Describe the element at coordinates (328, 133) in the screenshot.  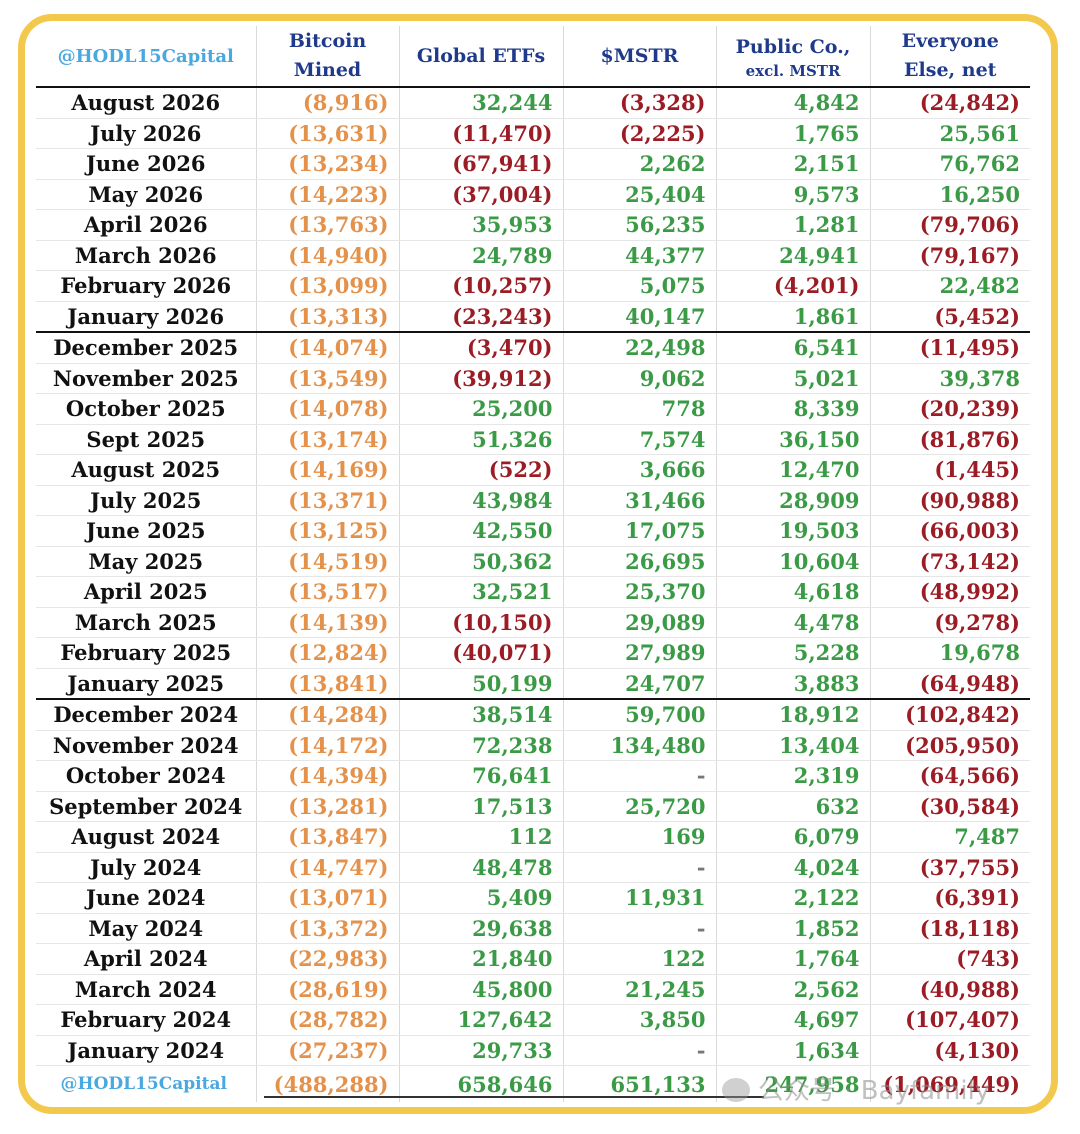
I see `mined-cell: (13,631)` at that location.